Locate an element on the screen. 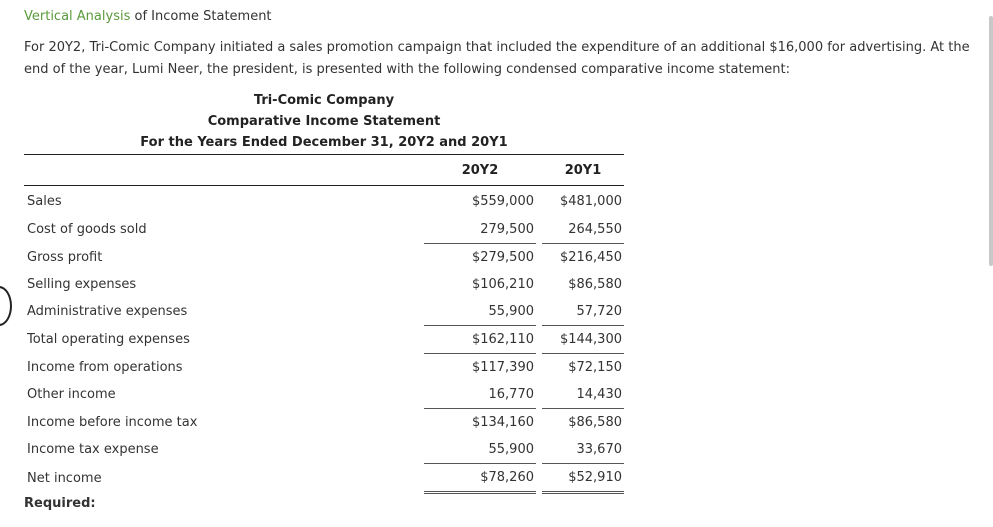 The width and height of the screenshot is (993, 527). table-row: Income from operations $117,390 $72,150 is located at coordinates (324, 368).